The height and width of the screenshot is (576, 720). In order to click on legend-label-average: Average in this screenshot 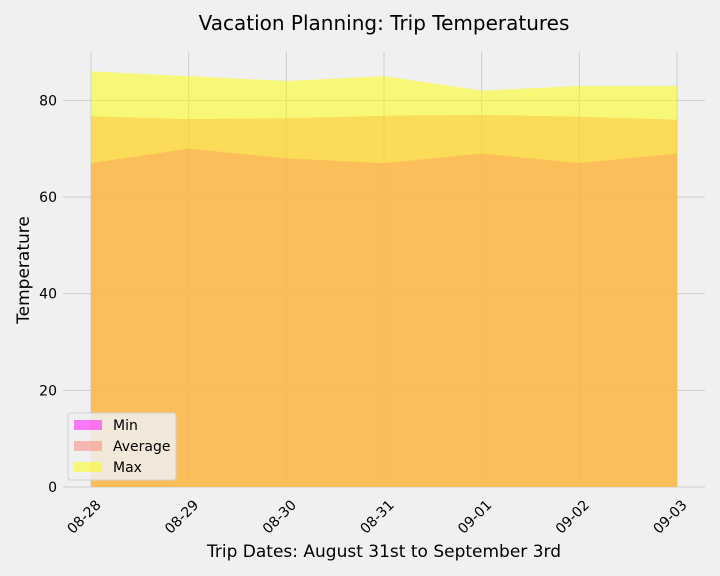, I will do `click(142, 447)`.